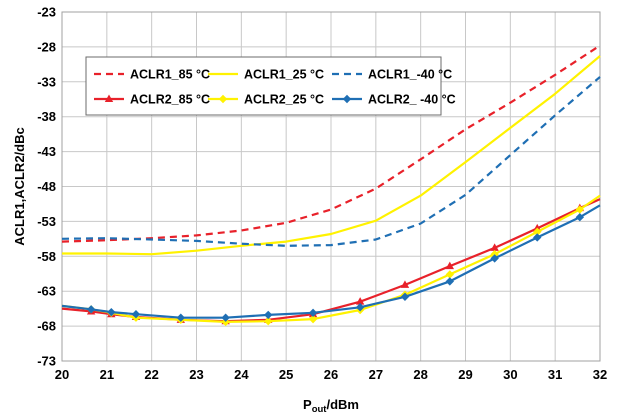 The image size is (617, 419). What do you see at coordinates (241, 374) in the screenshot?
I see `x-tick-label: 24` at bounding box center [241, 374].